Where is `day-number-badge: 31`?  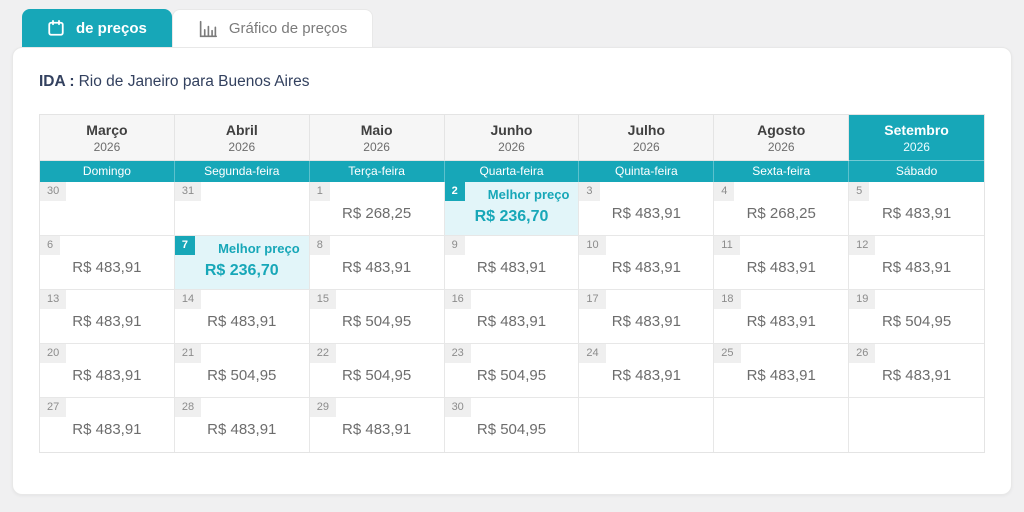
day-number-badge: 31 is located at coordinates (188, 191).